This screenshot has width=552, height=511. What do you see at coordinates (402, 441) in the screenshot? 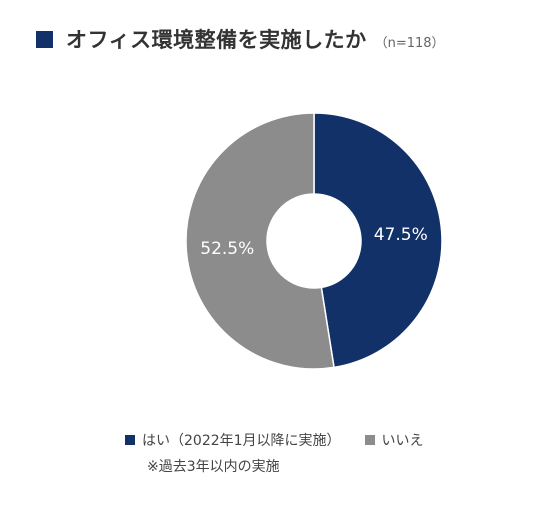
I see `legend-label-no: いいえ` at bounding box center [402, 441].